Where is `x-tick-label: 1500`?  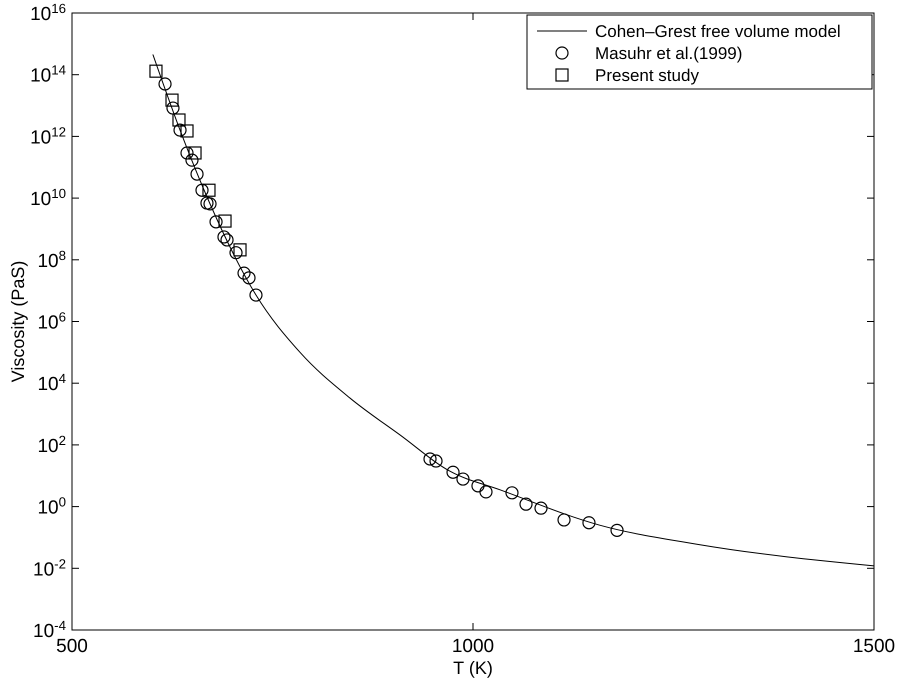 x-tick-label: 1500 is located at coordinates (874, 646).